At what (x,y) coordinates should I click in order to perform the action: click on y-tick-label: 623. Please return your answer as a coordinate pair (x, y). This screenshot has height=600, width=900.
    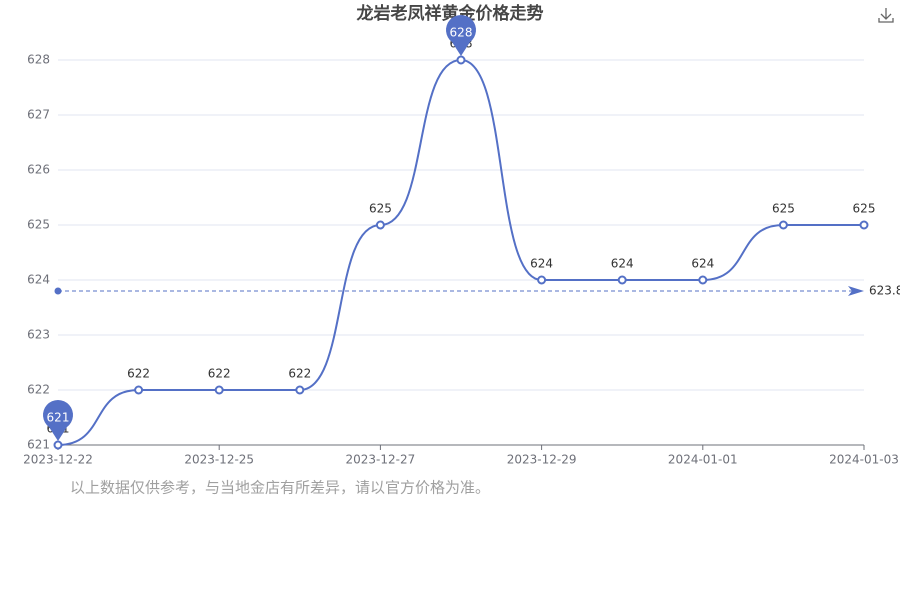
    Looking at the image, I should click on (38, 335).